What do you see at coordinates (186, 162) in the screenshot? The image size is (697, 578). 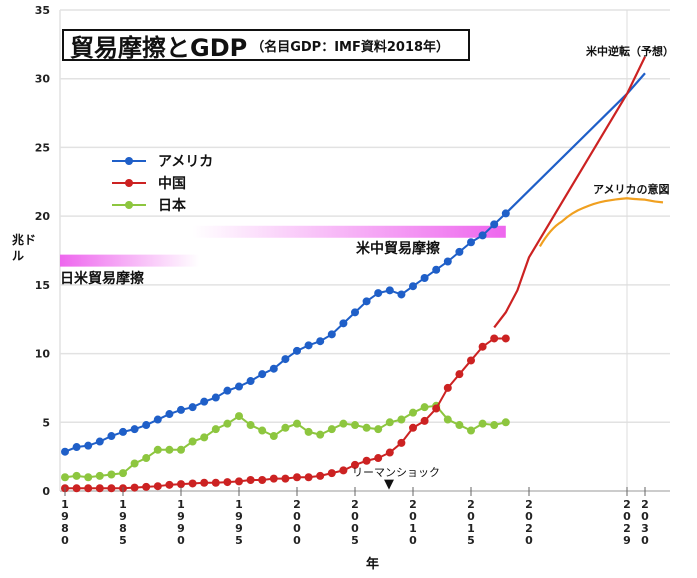 I see `legend-label-usa: アメリカ` at bounding box center [186, 162].